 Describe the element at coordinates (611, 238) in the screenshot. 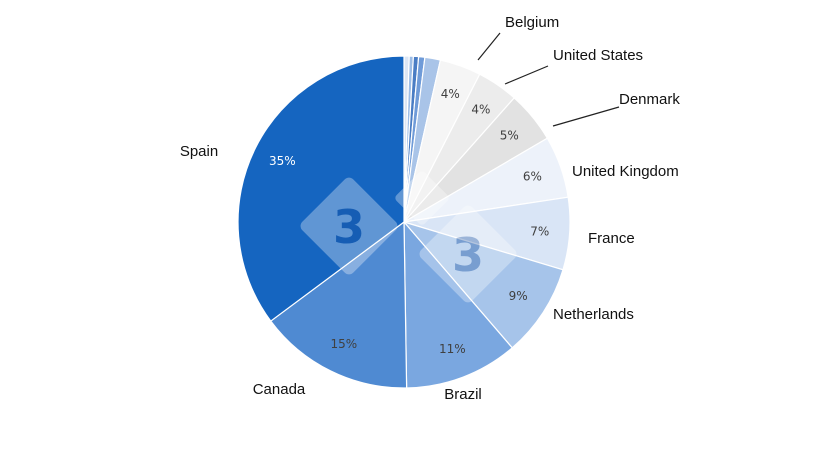

I see `category-label-france: France` at that location.